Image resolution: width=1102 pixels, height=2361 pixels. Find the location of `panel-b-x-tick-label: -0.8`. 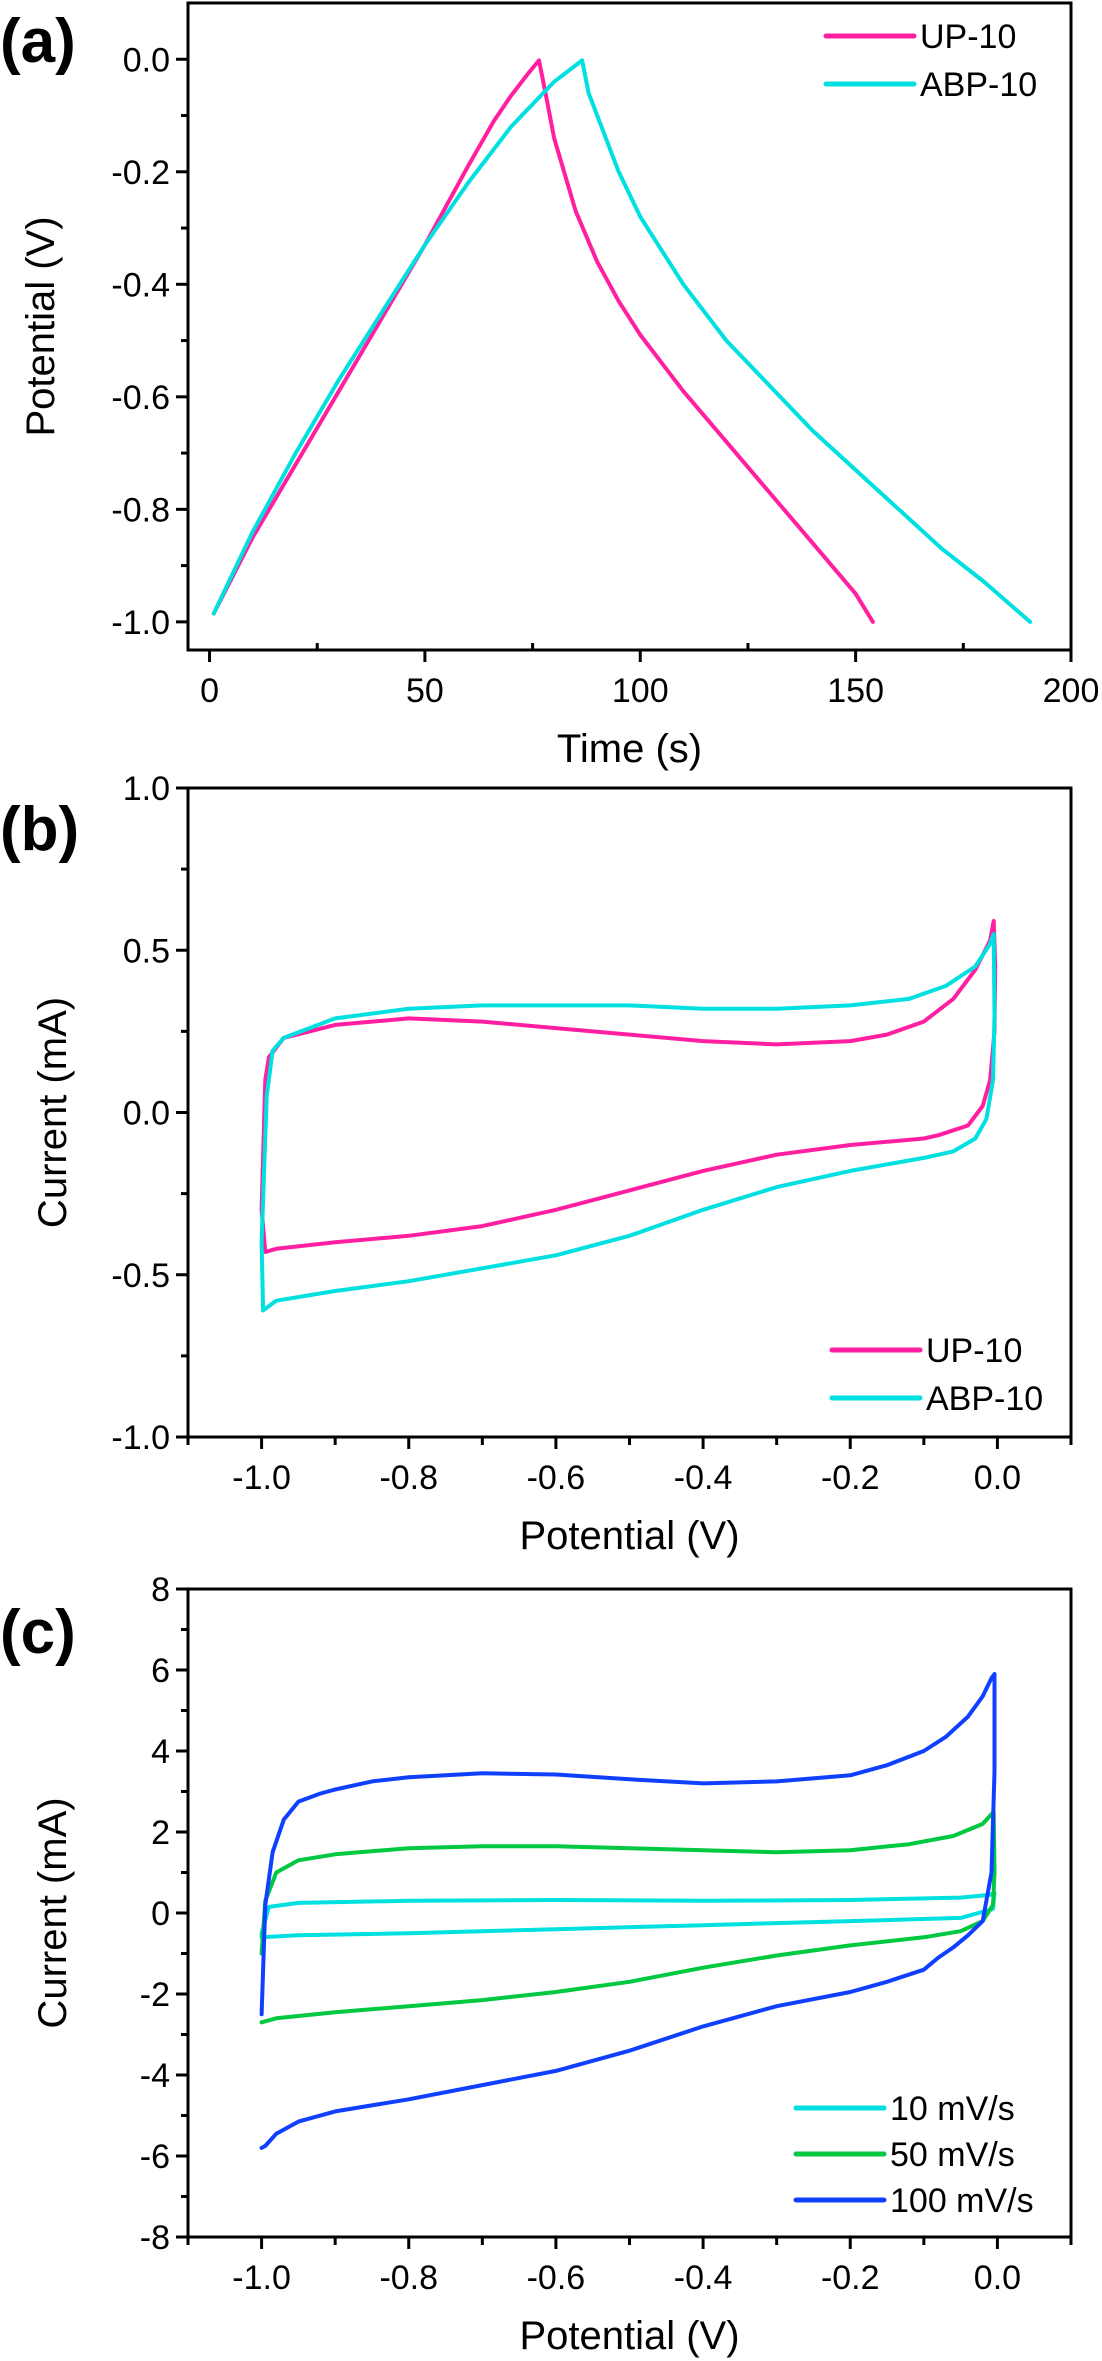

panel-b-x-tick-label: -0.8 is located at coordinates (408, 1478).